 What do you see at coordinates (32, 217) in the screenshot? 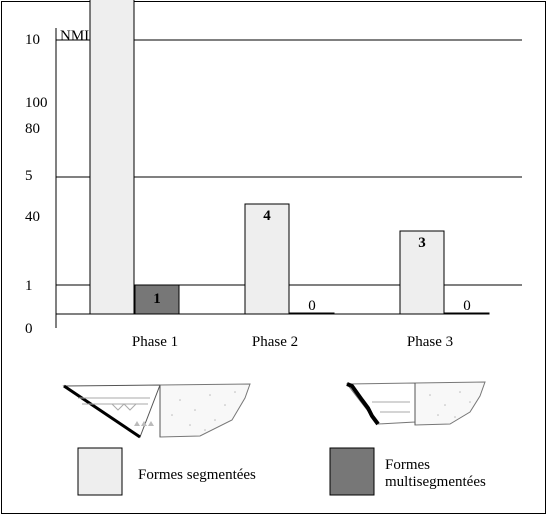
I see `y-tick-label: 40` at bounding box center [32, 217].